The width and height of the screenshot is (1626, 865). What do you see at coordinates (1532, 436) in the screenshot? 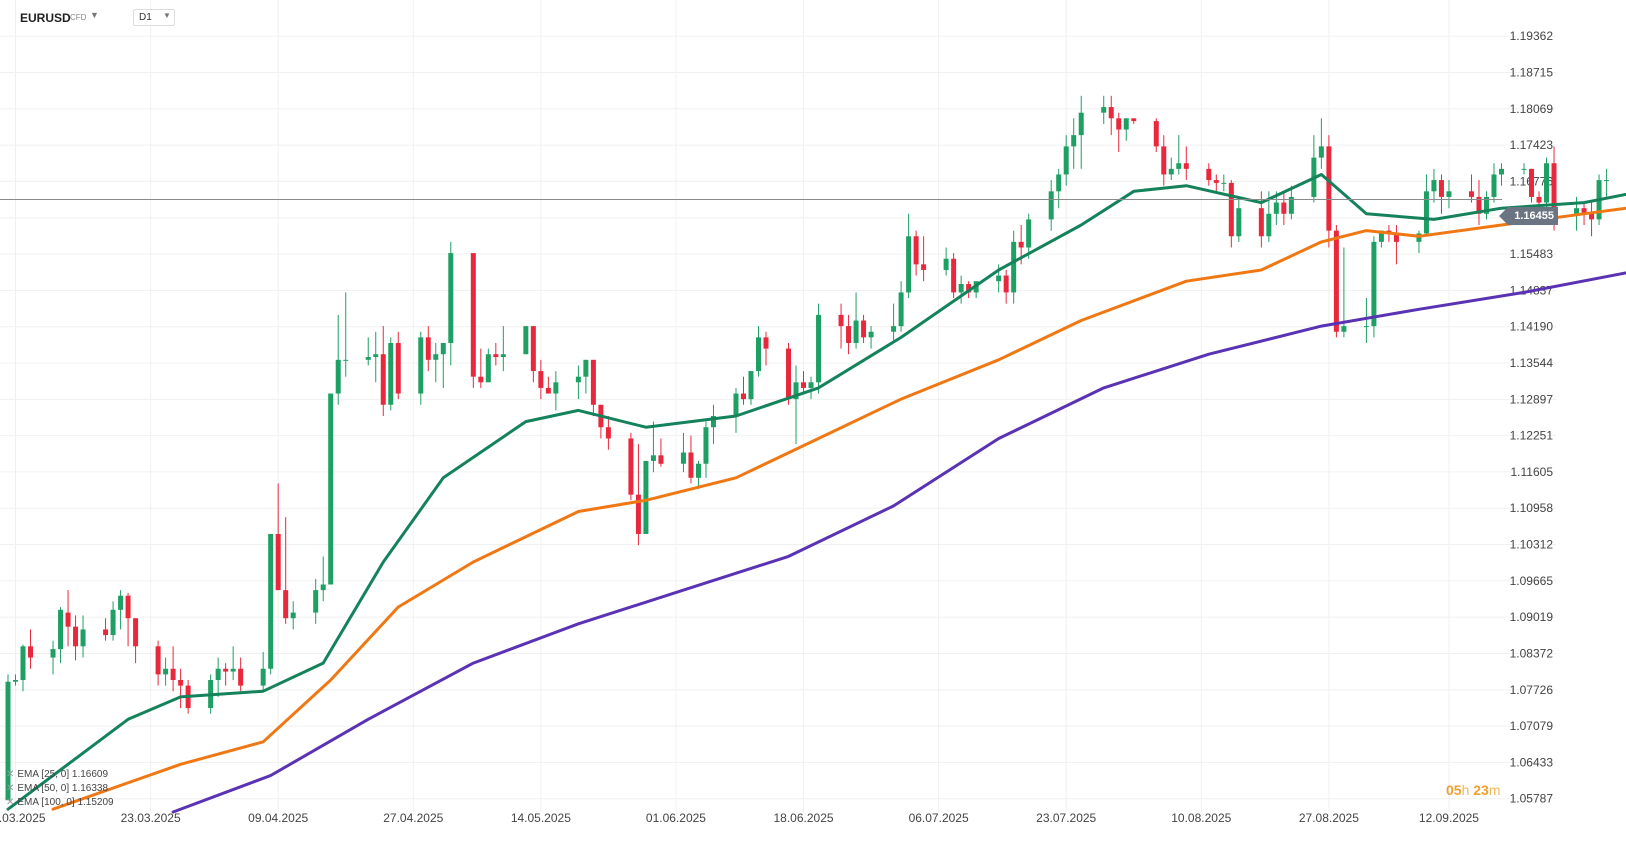
I see `y-tick-label: 1.12251` at bounding box center [1532, 436].